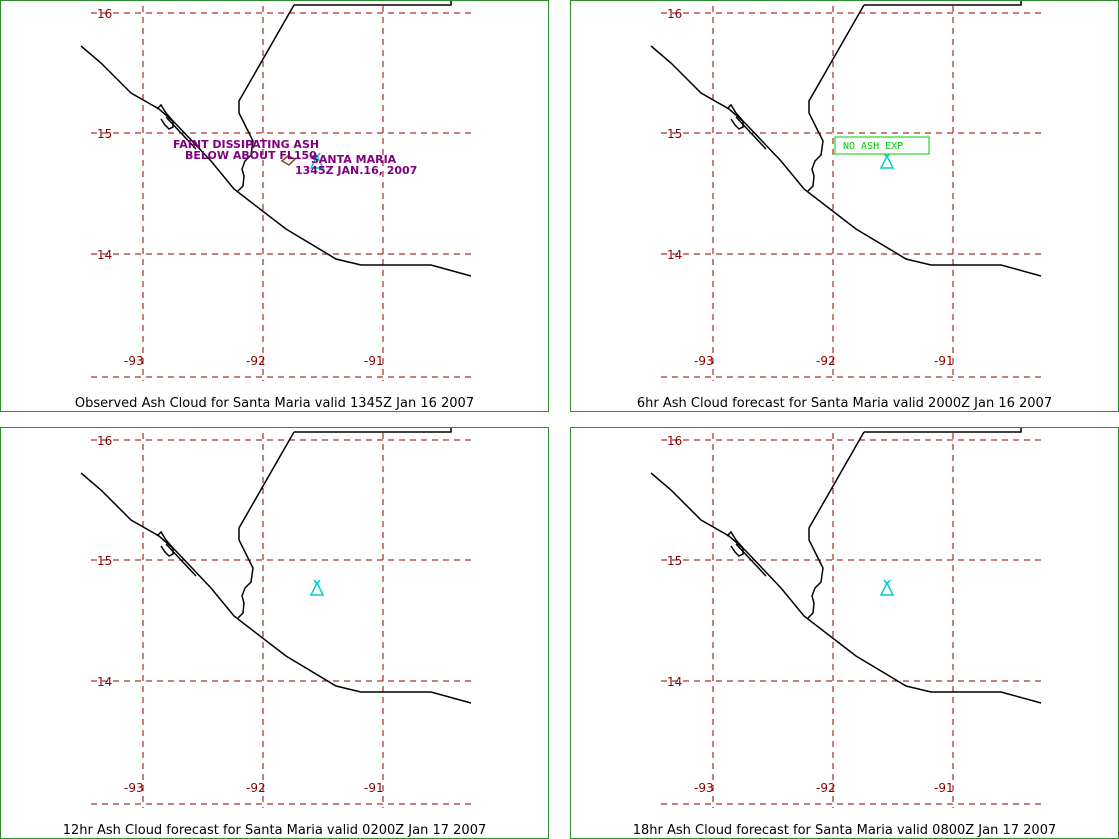  Describe the element at coordinates (873, 146) in the screenshot. I see `no-ash-stamp-text: NO ASH EXP` at that location.